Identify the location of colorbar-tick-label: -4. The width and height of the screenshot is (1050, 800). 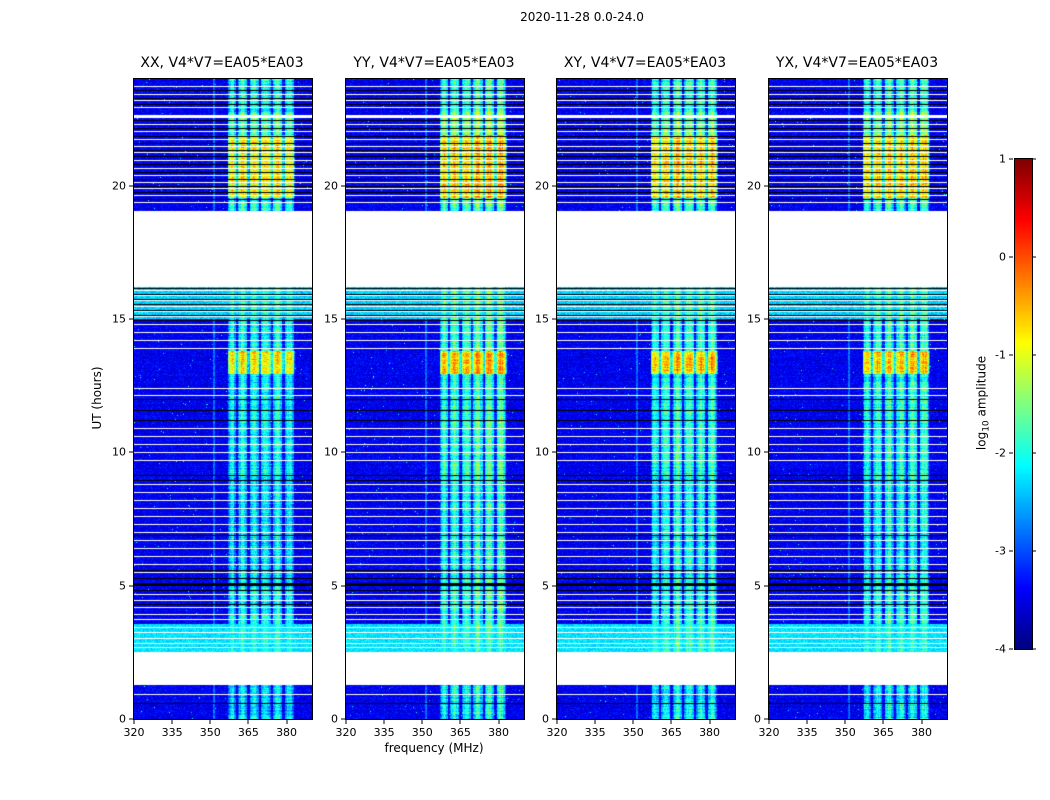
(1000, 649).